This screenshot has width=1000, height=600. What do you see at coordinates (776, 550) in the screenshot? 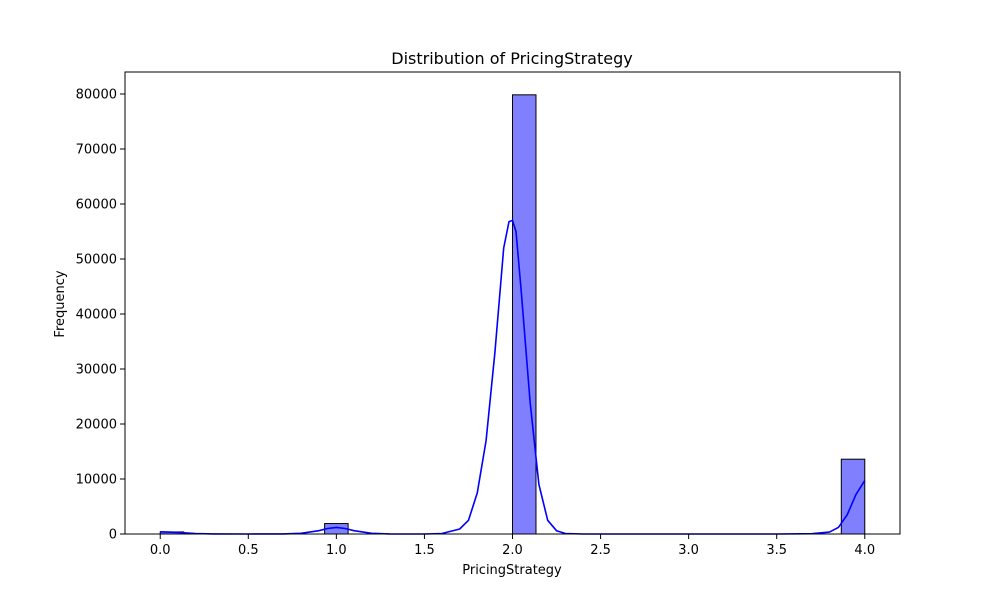
I see `x-tick-label: 3.5` at bounding box center [776, 550].